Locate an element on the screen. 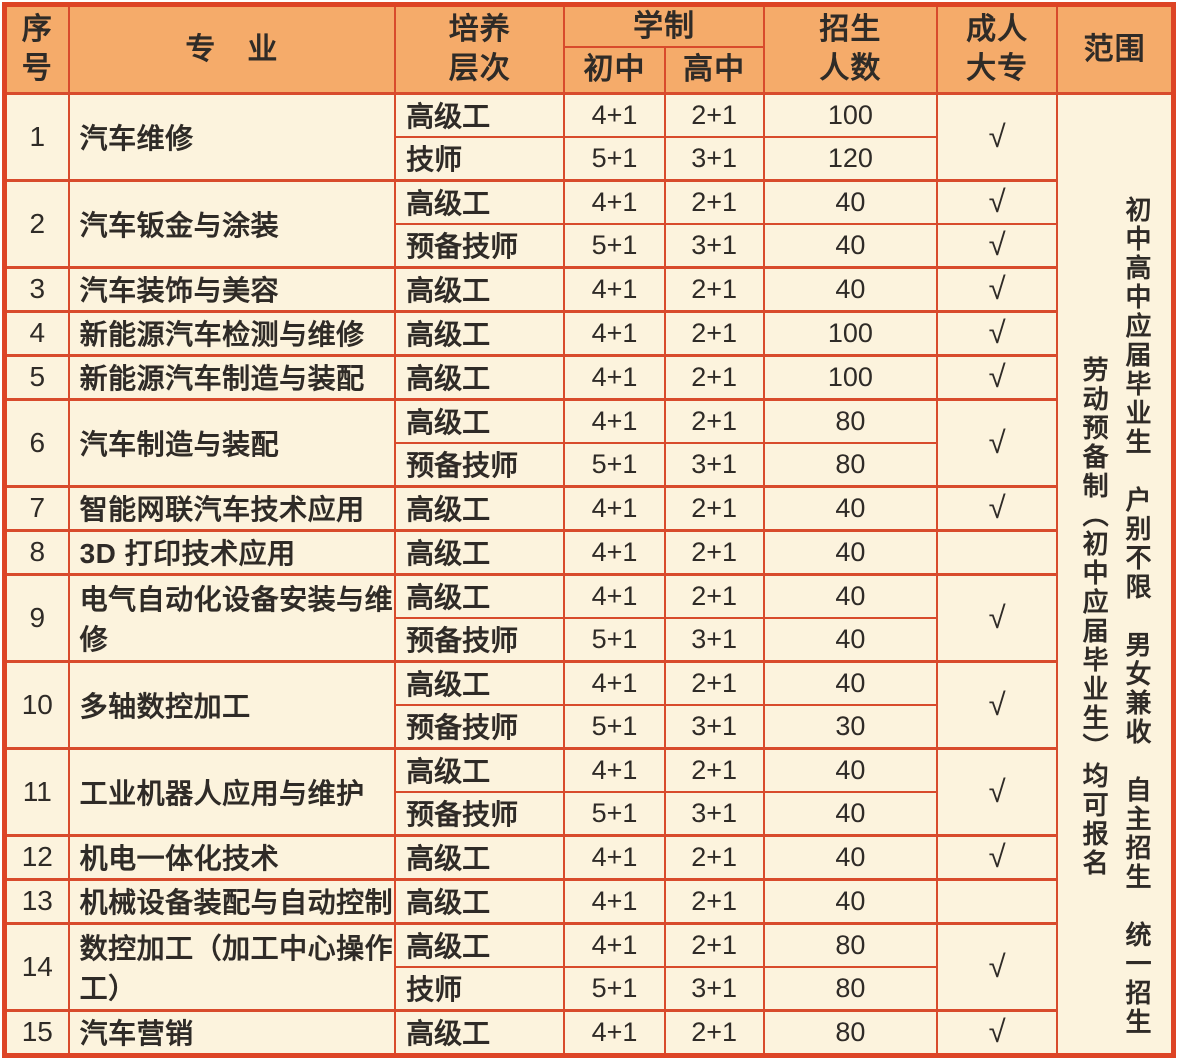  header-enrollment: 招生 人数 is located at coordinates (850, 48).